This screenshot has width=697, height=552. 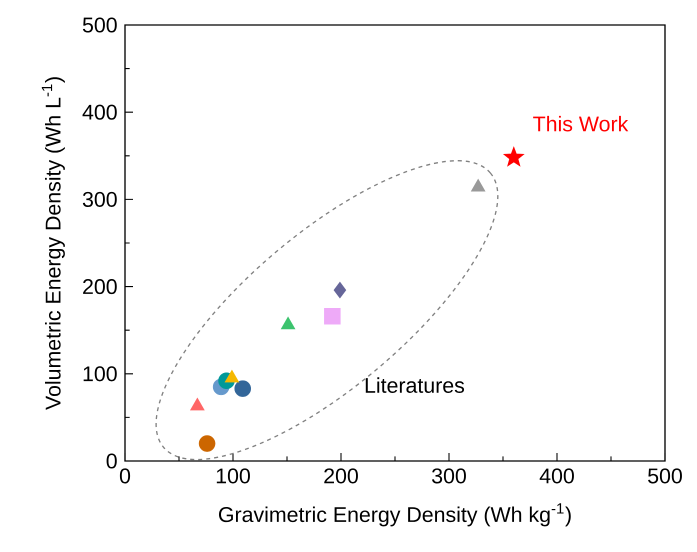 What do you see at coordinates (99, 25) in the screenshot?
I see `y-tick-label: 500` at bounding box center [99, 25].